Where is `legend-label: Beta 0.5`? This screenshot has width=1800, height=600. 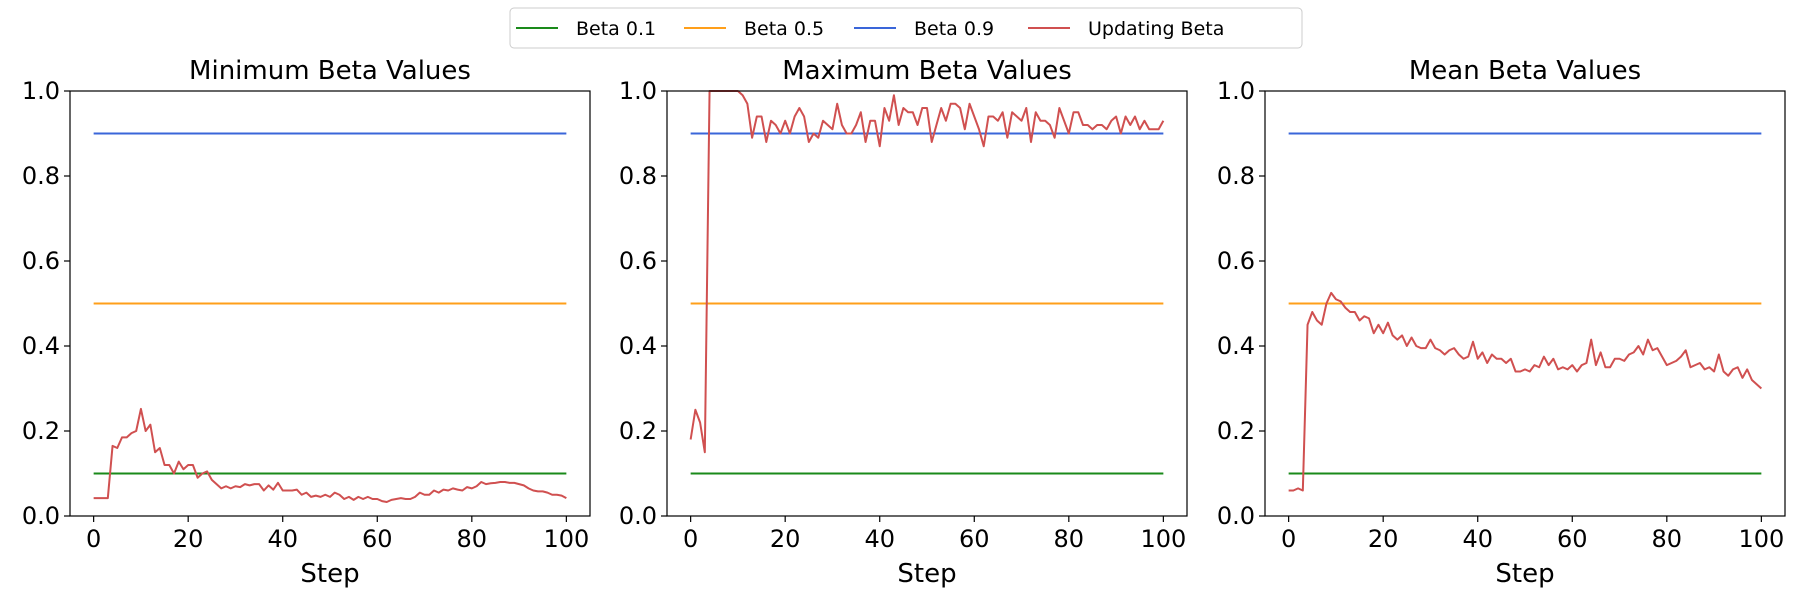 legend-label: Beta 0.5 is located at coordinates (784, 29).